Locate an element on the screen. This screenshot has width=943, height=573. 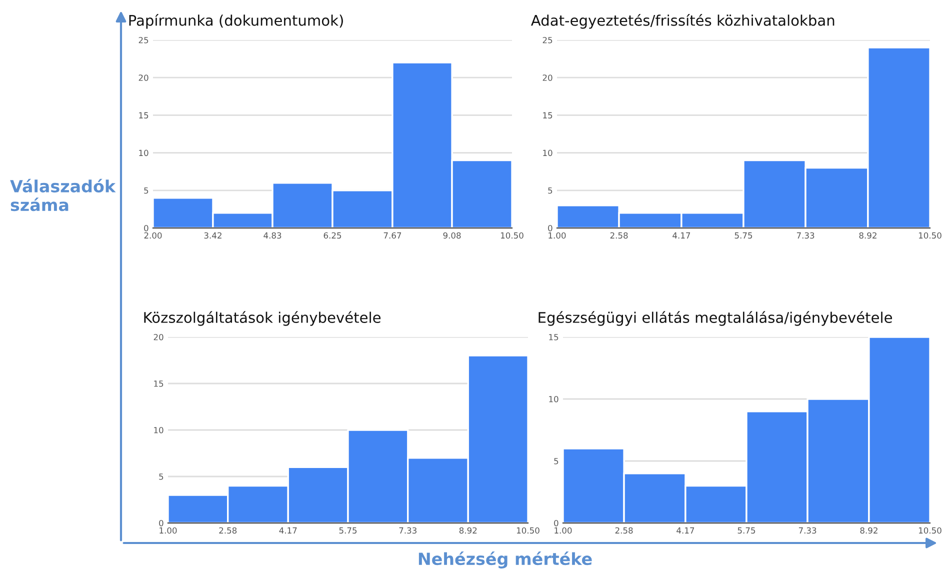
x-tick-label: 6.25 is located at coordinates (333, 235).